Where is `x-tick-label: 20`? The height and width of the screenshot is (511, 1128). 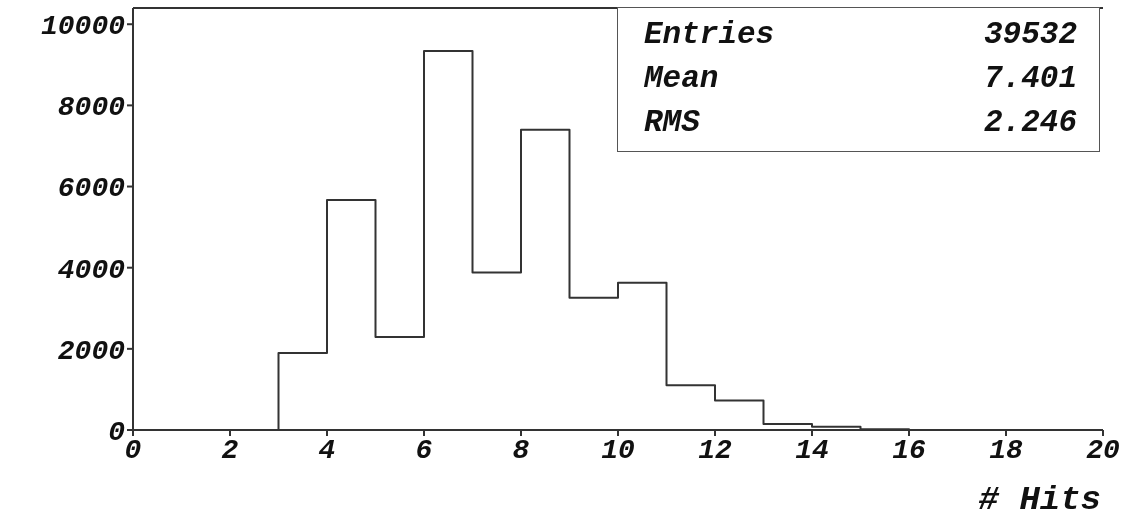 x-tick-label: 20 is located at coordinates (1103, 450).